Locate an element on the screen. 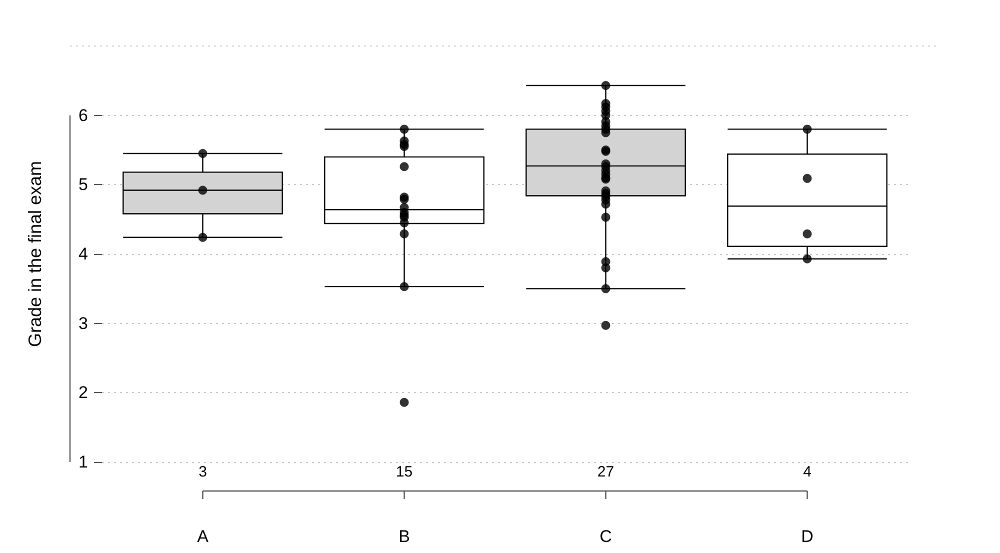 This screenshot has height=553, width=1000. y-tick-label: 4 is located at coordinates (83, 254).